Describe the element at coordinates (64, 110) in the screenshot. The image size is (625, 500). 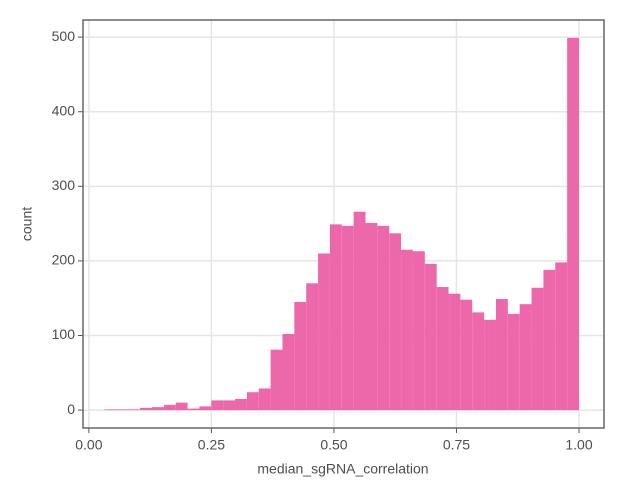
I see `y-tick-label: 400` at that location.